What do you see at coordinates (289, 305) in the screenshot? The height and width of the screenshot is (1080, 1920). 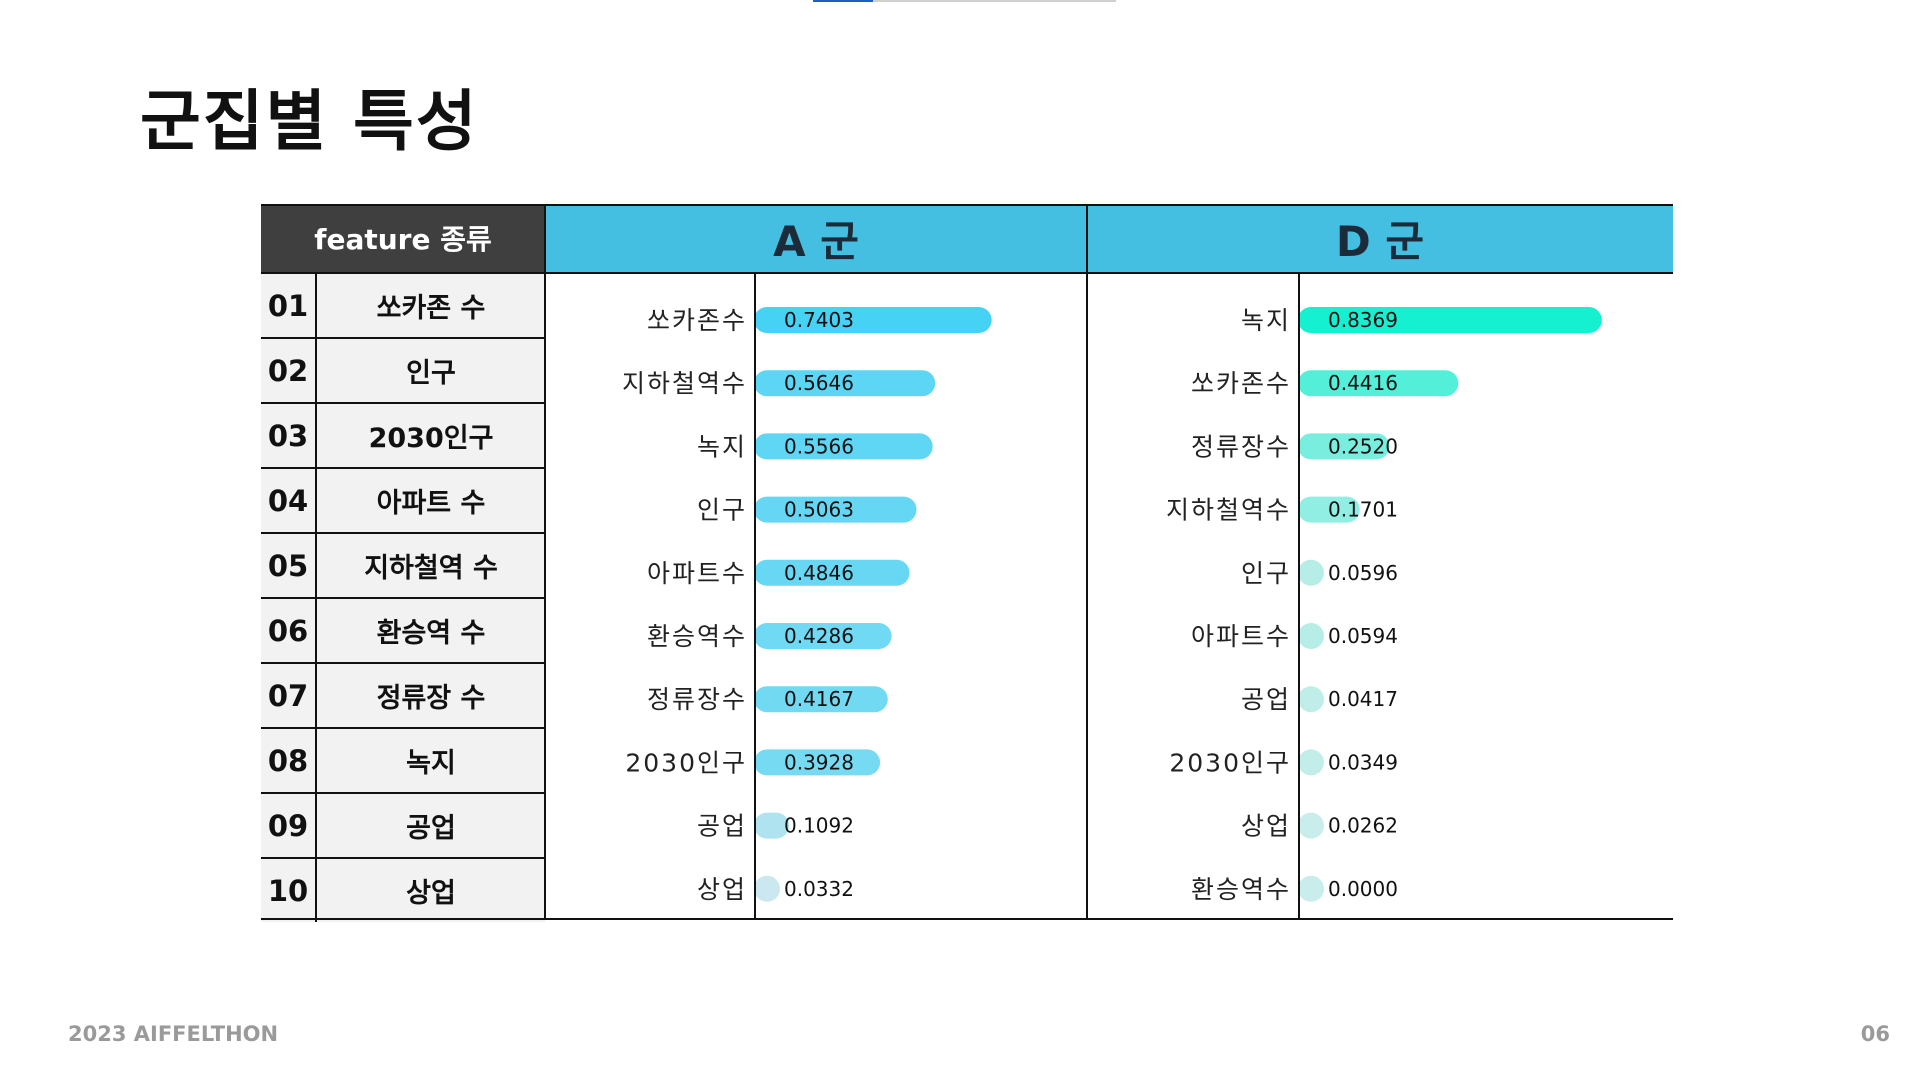 I see `feature-rank: 01` at bounding box center [289, 305].